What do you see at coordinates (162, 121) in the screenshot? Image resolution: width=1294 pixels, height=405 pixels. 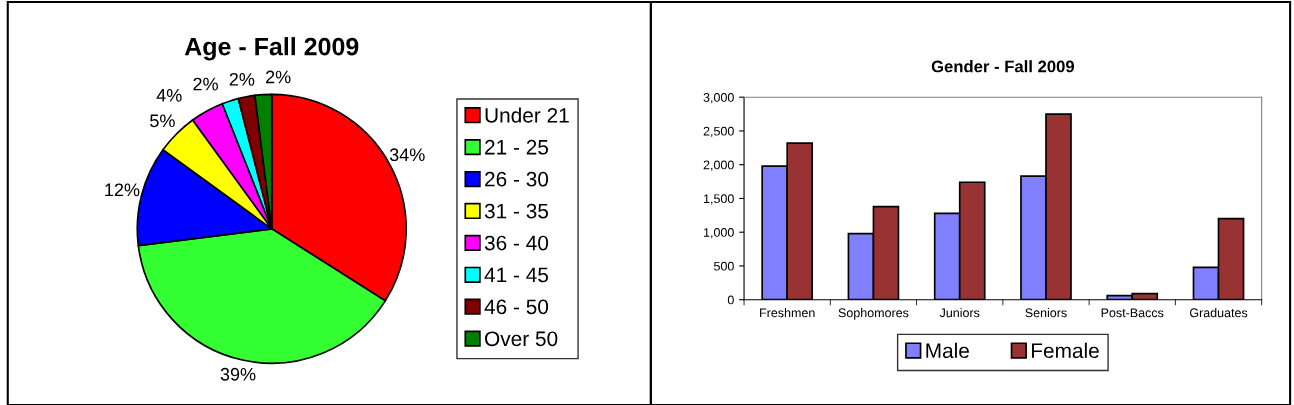 I see `data-label: 5%` at bounding box center [162, 121].